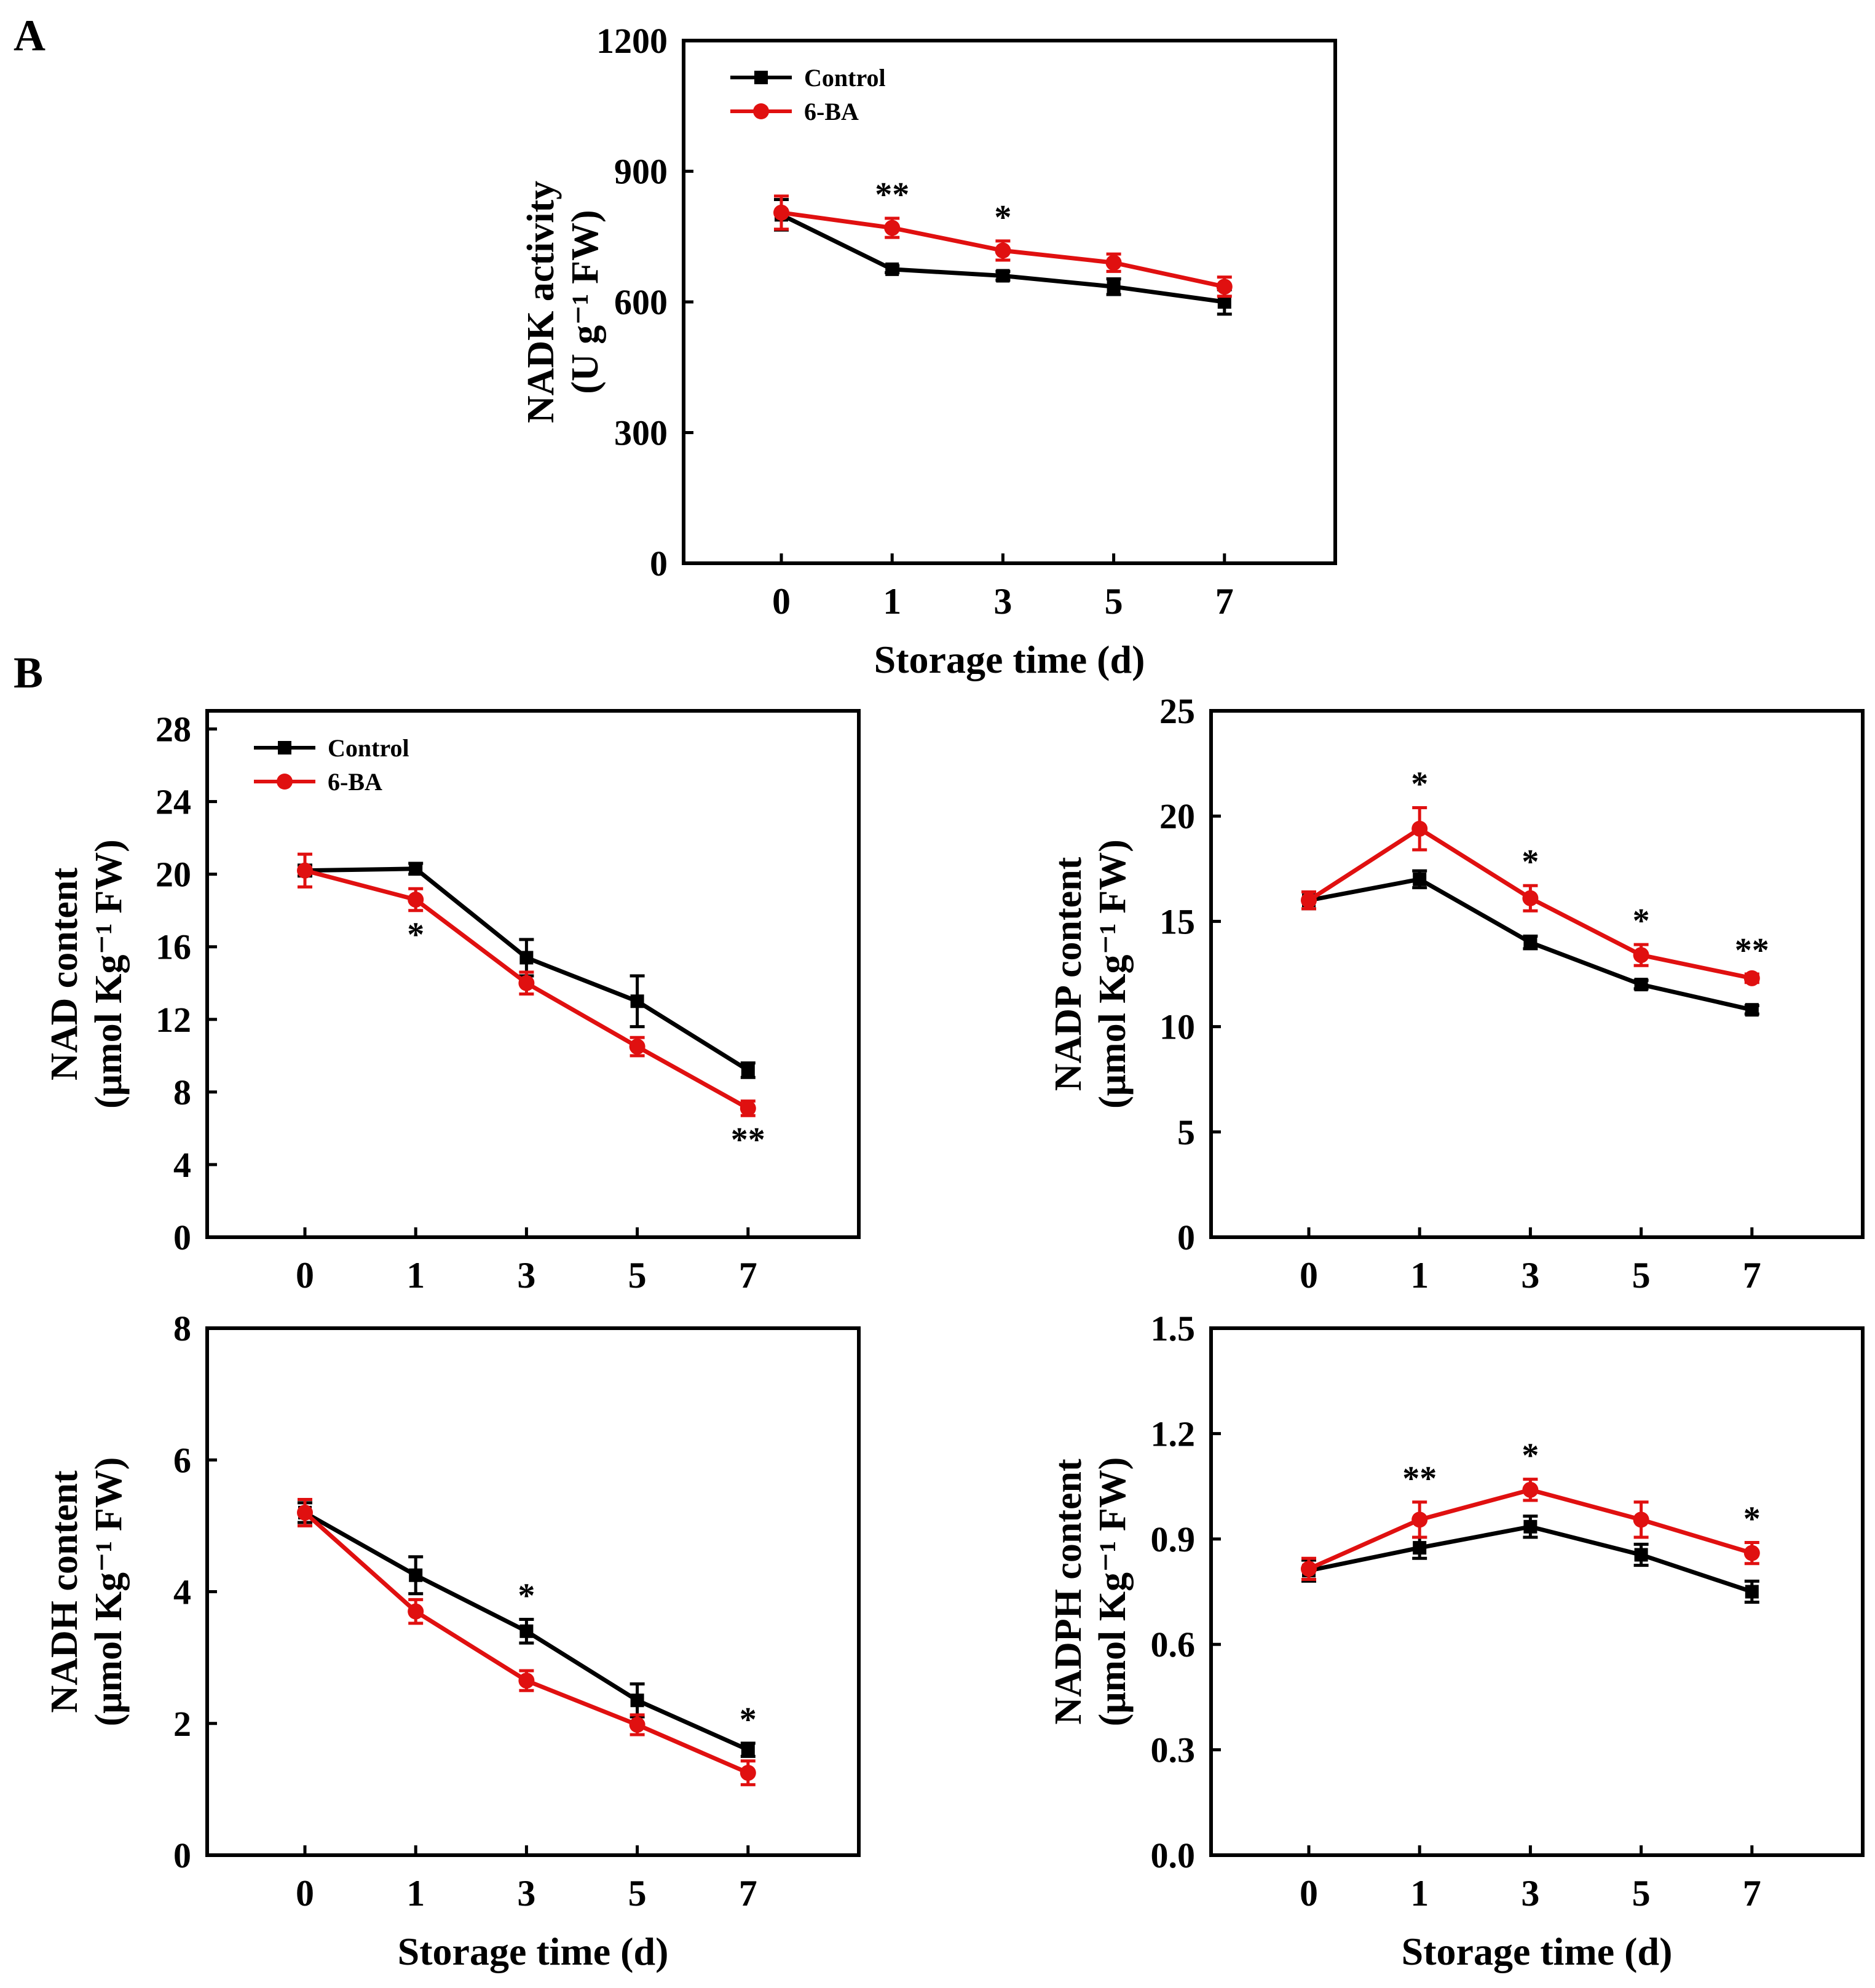 The image size is (1875, 1988). What do you see at coordinates (1641, 985) in the screenshot?
I see `nadp-control-point` at bounding box center [1641, 985].